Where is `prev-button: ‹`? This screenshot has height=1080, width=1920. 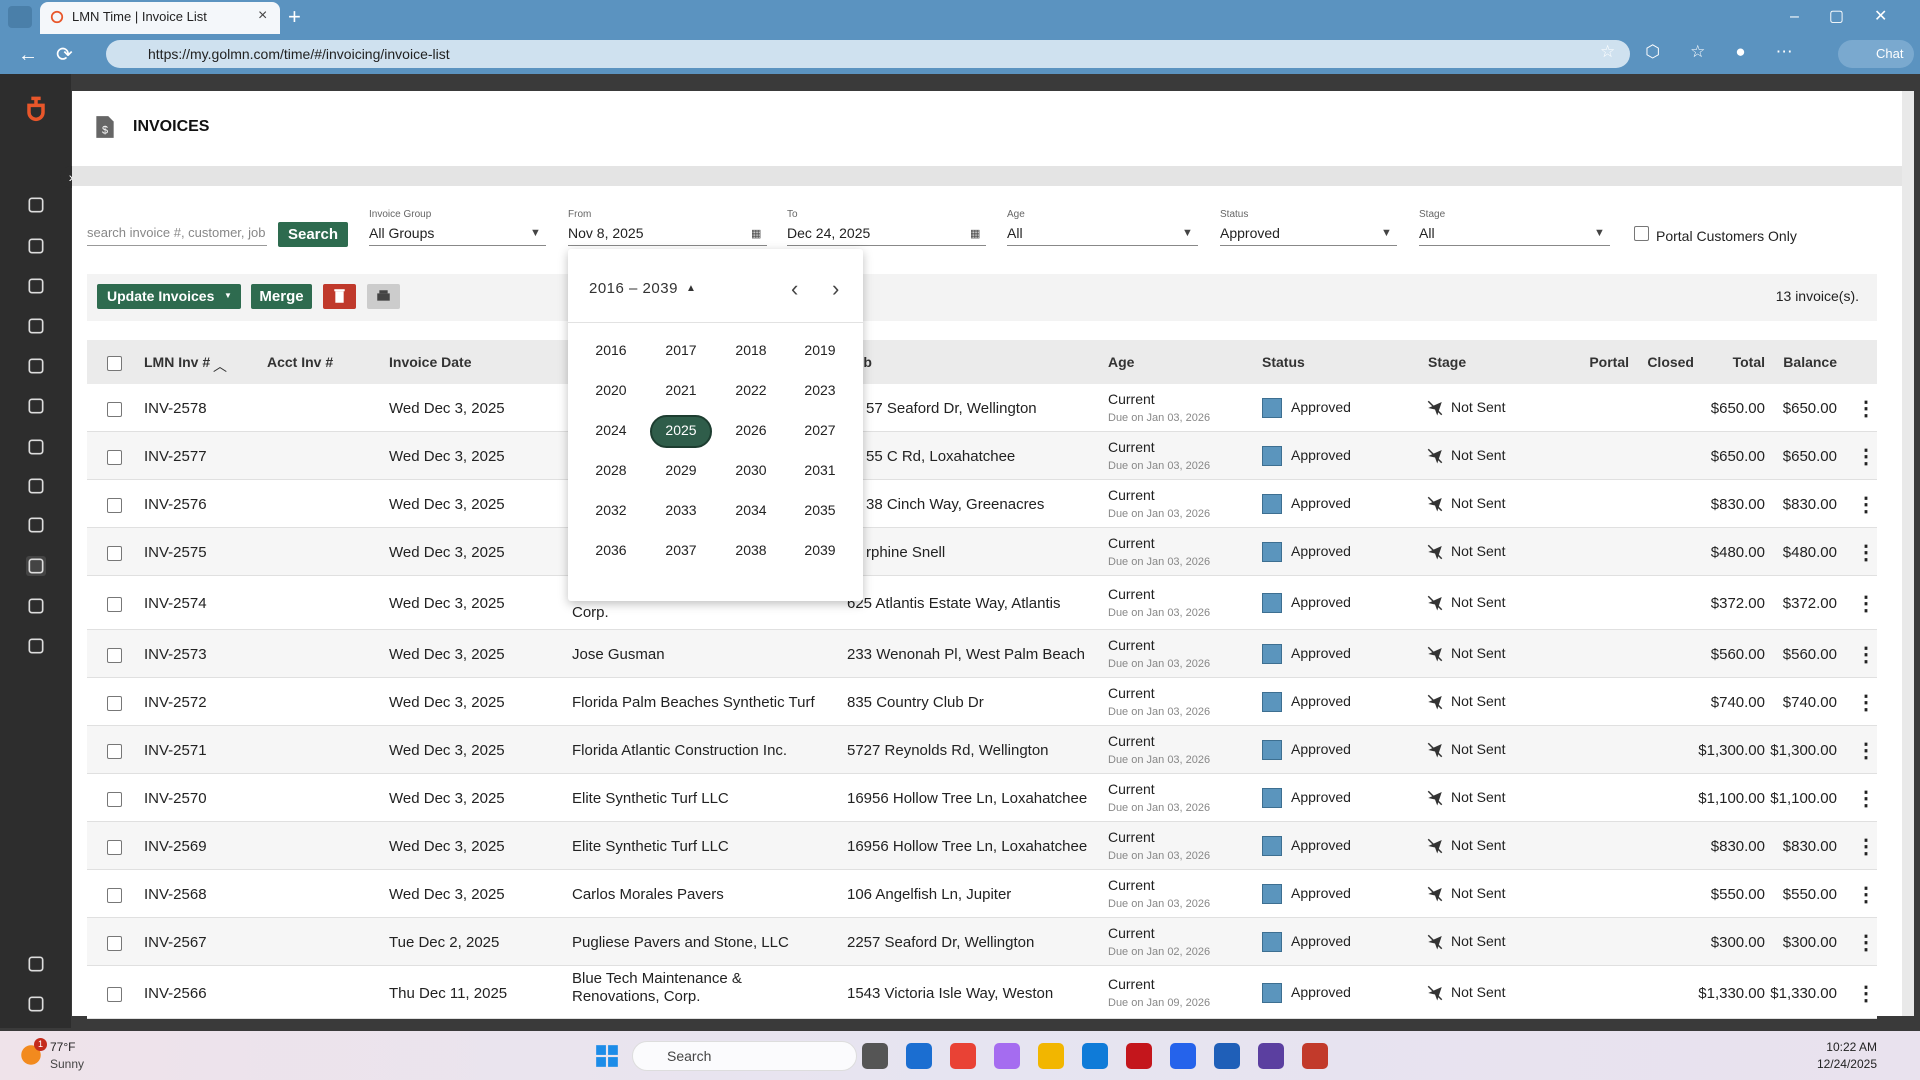
prev-button: ‹ is located at coordinates (795, 288).